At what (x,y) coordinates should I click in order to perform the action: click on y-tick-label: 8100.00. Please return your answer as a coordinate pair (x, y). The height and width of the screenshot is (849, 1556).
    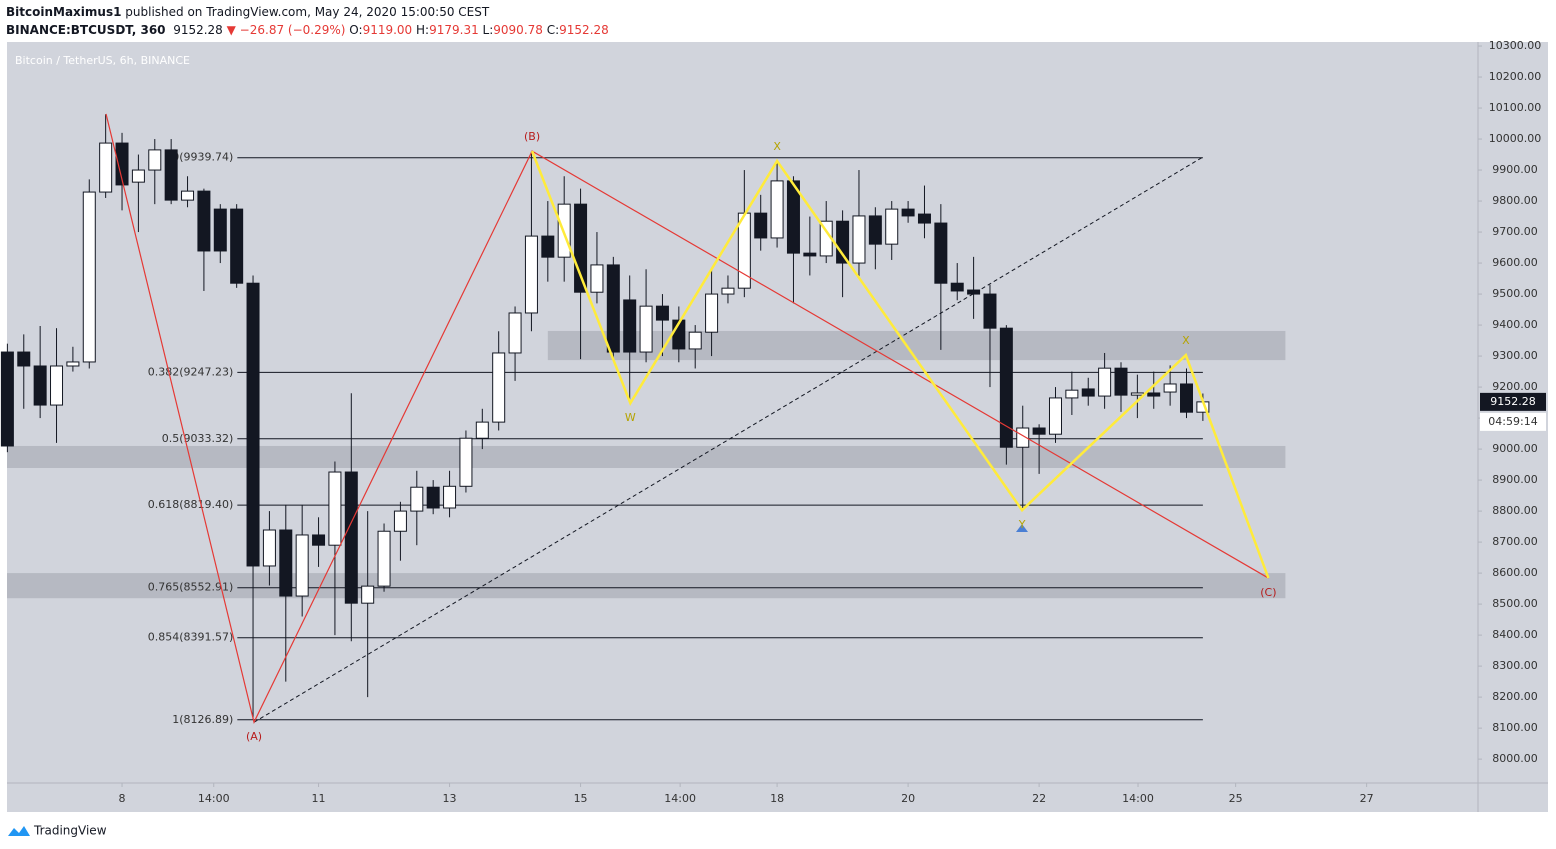
    Looking at the image, I should click on (1515, 727).